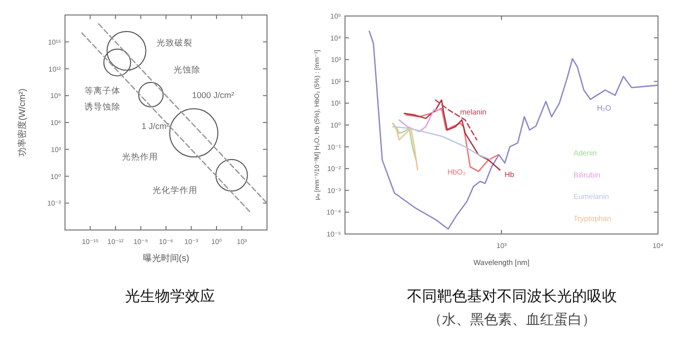 This screenshot has width=680, height=340. Describe the element at coordinates (512, 319) in the screenshot. I see `text: （水、黑色素、血红蛋白）` at that location.